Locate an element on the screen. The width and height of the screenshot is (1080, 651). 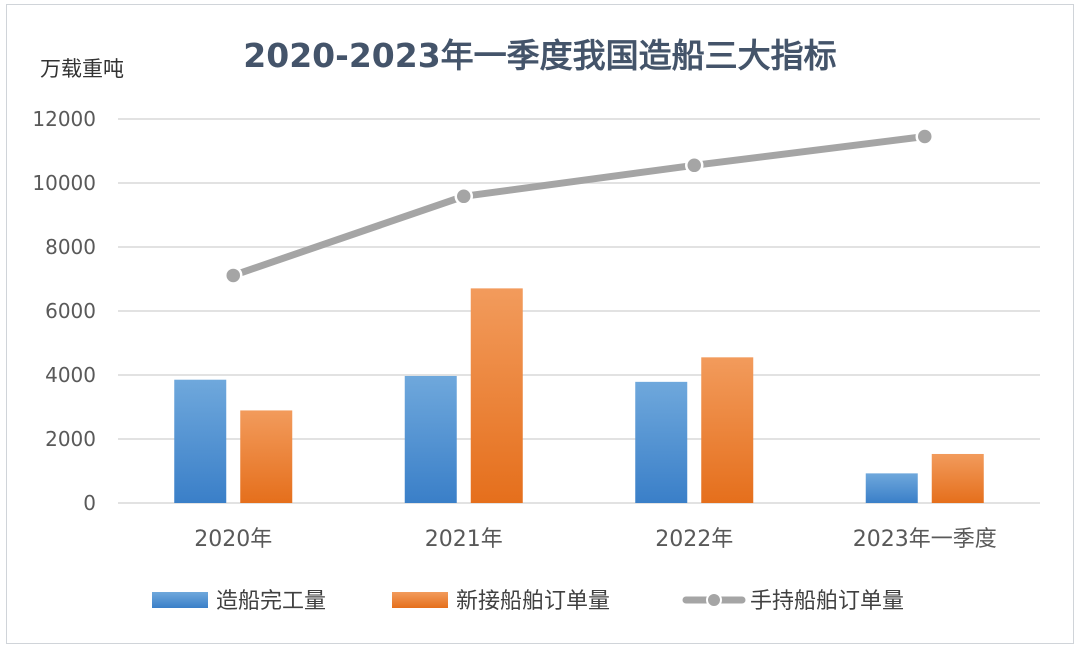
y-tick-label: 4000 is located at coordinates (70, 375).